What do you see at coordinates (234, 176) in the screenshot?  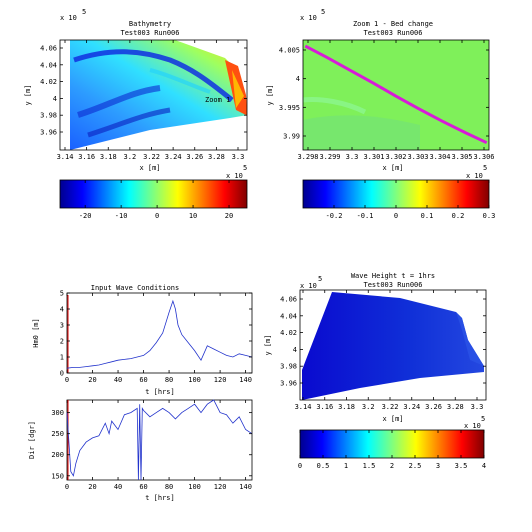 I see `bathymetry-xexp-base: x 10` at bounding box center [234, 176].